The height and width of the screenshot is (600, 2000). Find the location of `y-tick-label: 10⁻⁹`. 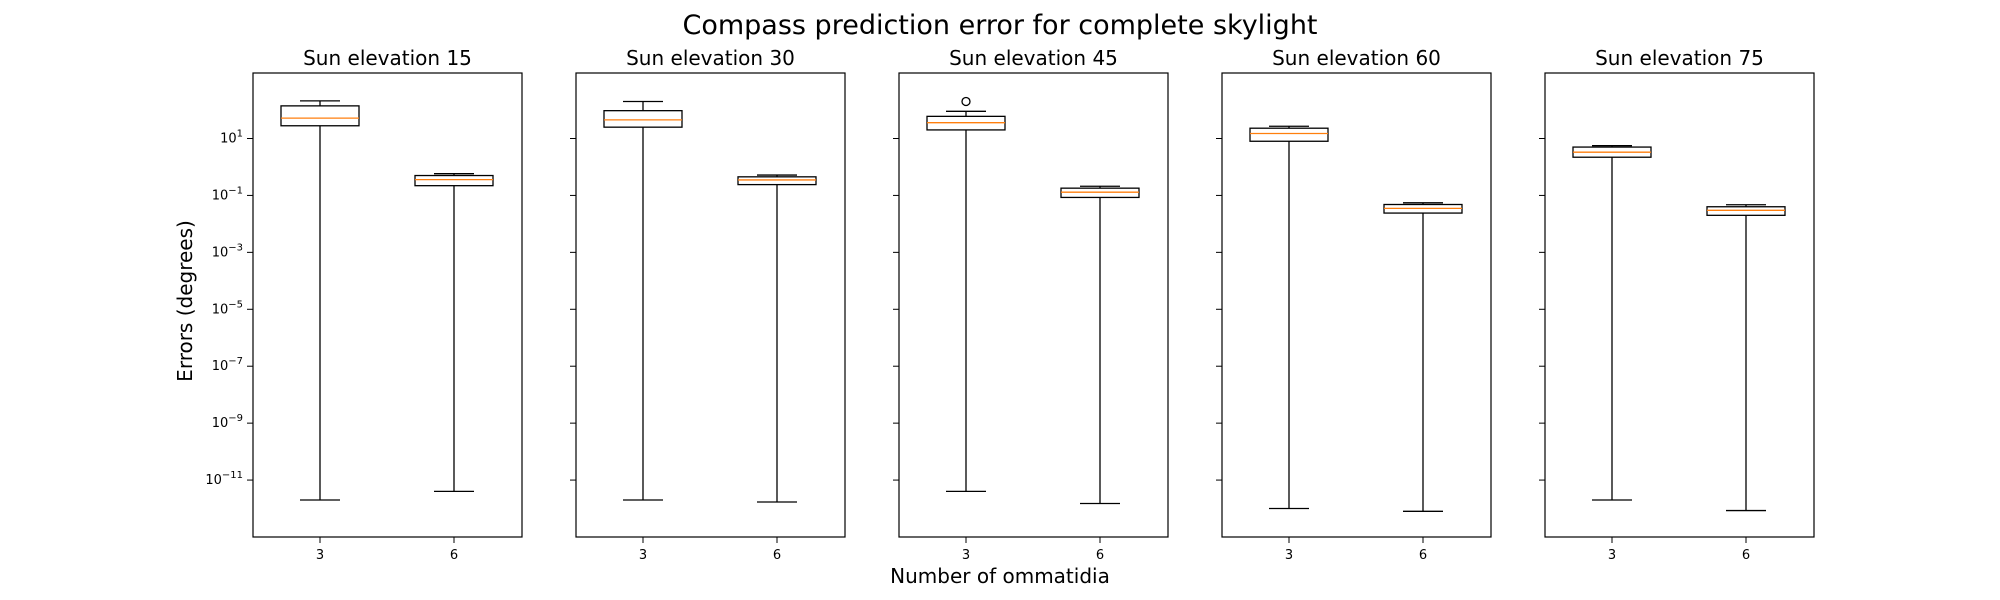

y-tick-label: 10⁻⁹ is located at coordinates (227, 422).